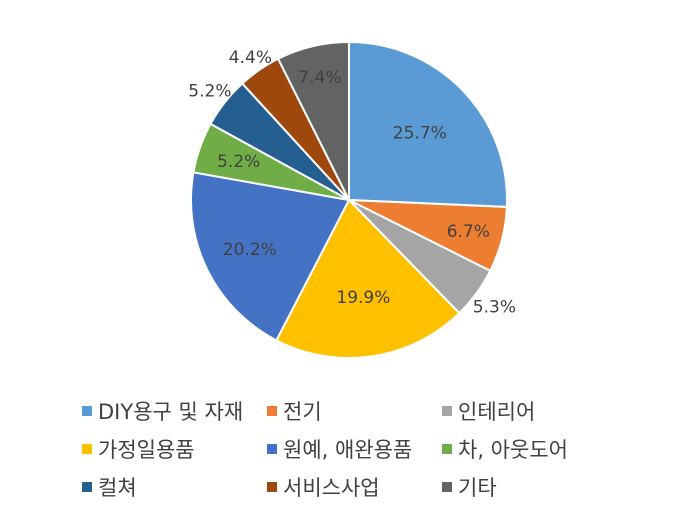  Describe the element at coordinates (542, 487) in the screenshot. I see `legend-item-other: 기타` at that location.